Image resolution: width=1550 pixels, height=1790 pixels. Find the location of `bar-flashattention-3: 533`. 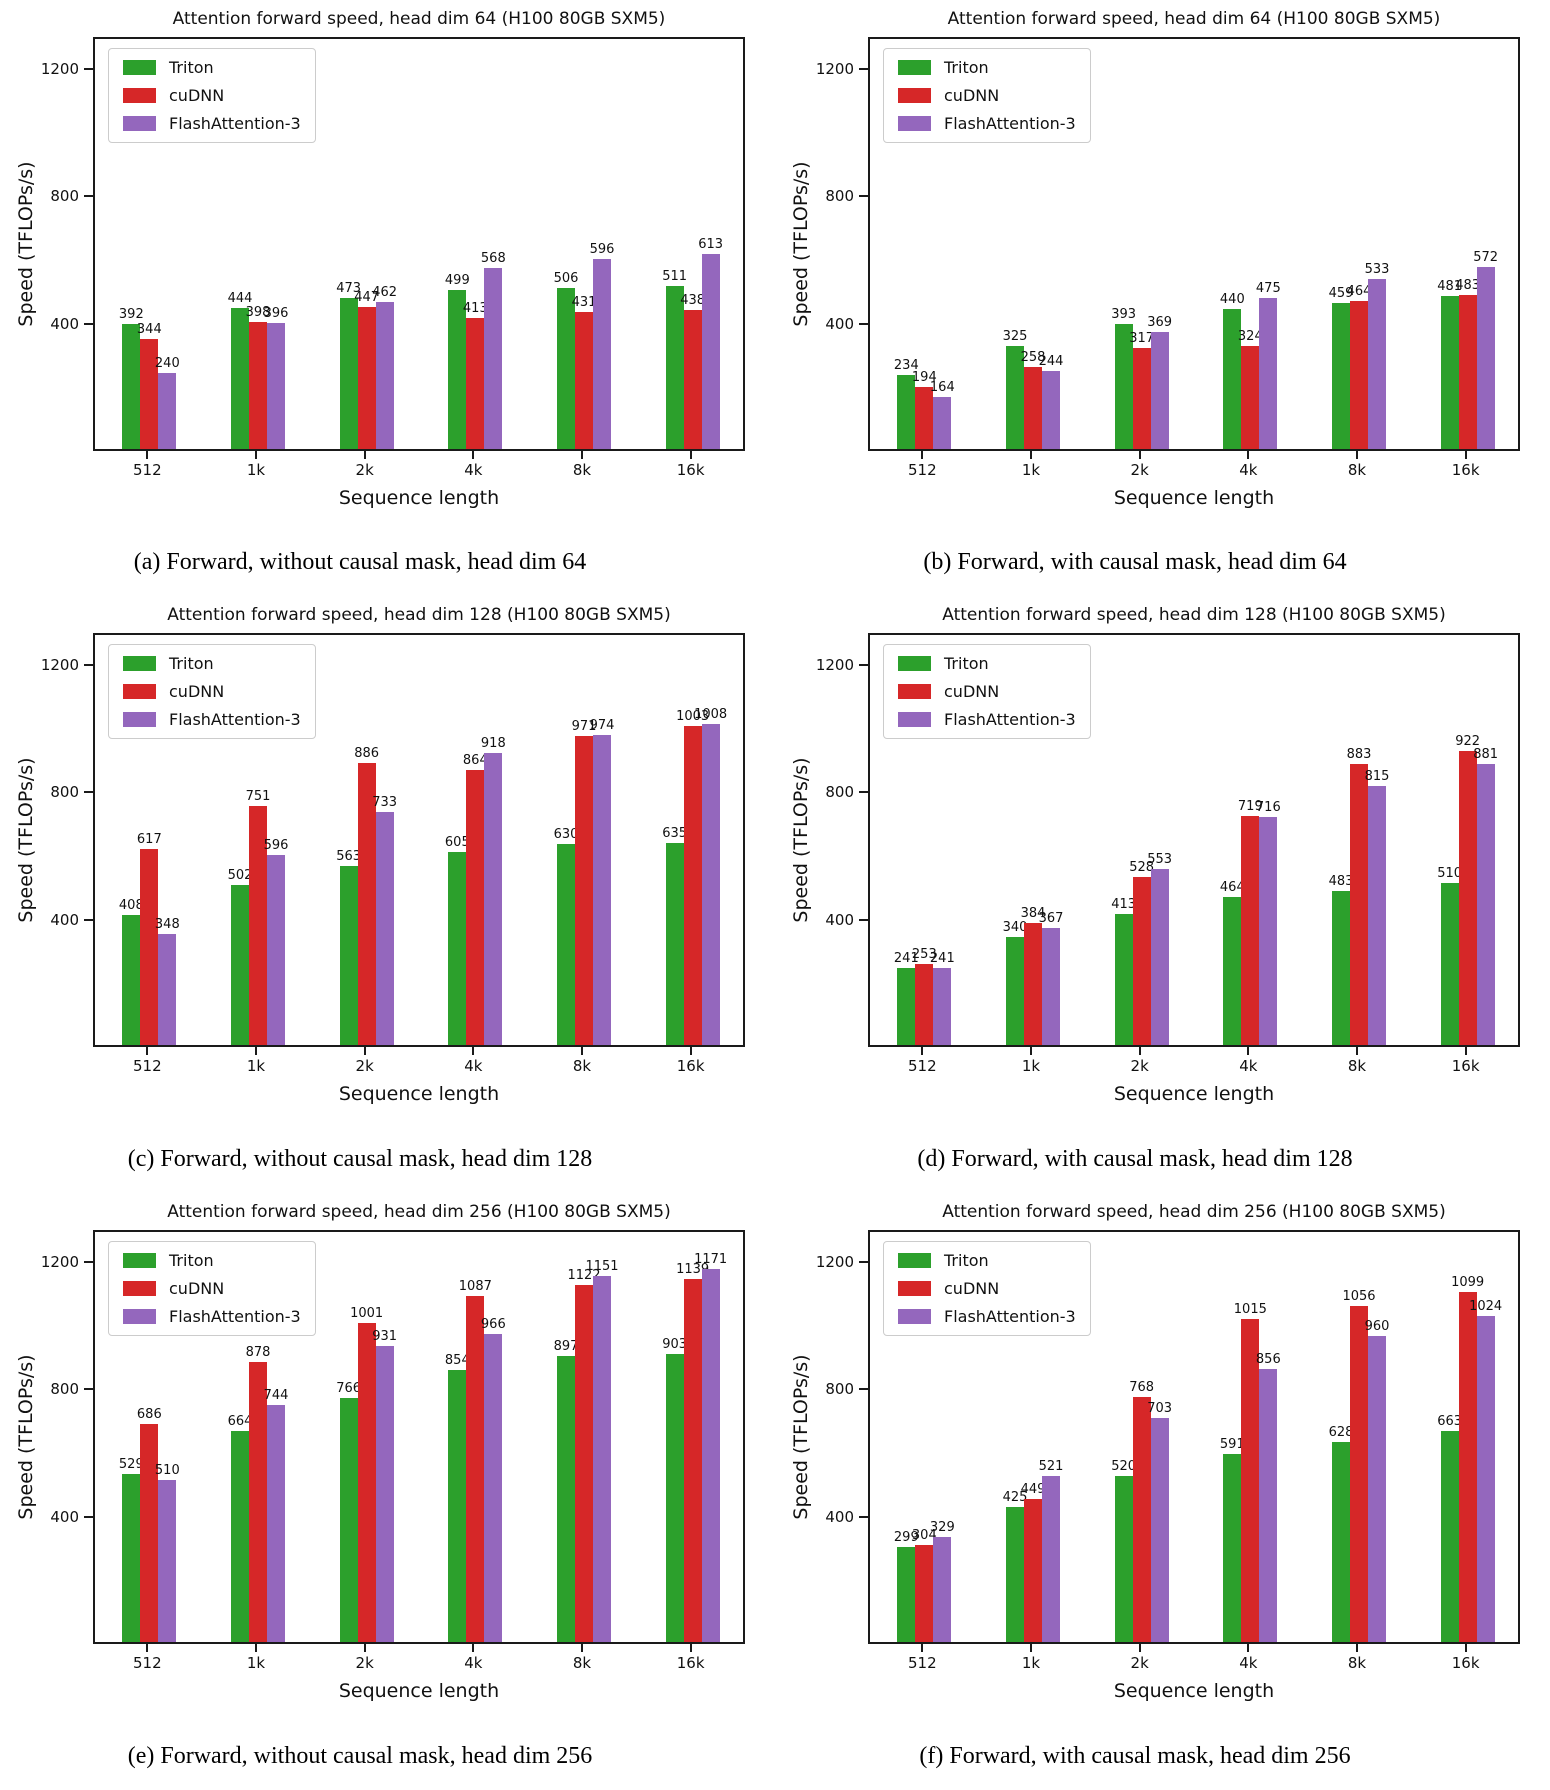

bar-flashattention-3: 533 is located at coordinates (1377, 355).